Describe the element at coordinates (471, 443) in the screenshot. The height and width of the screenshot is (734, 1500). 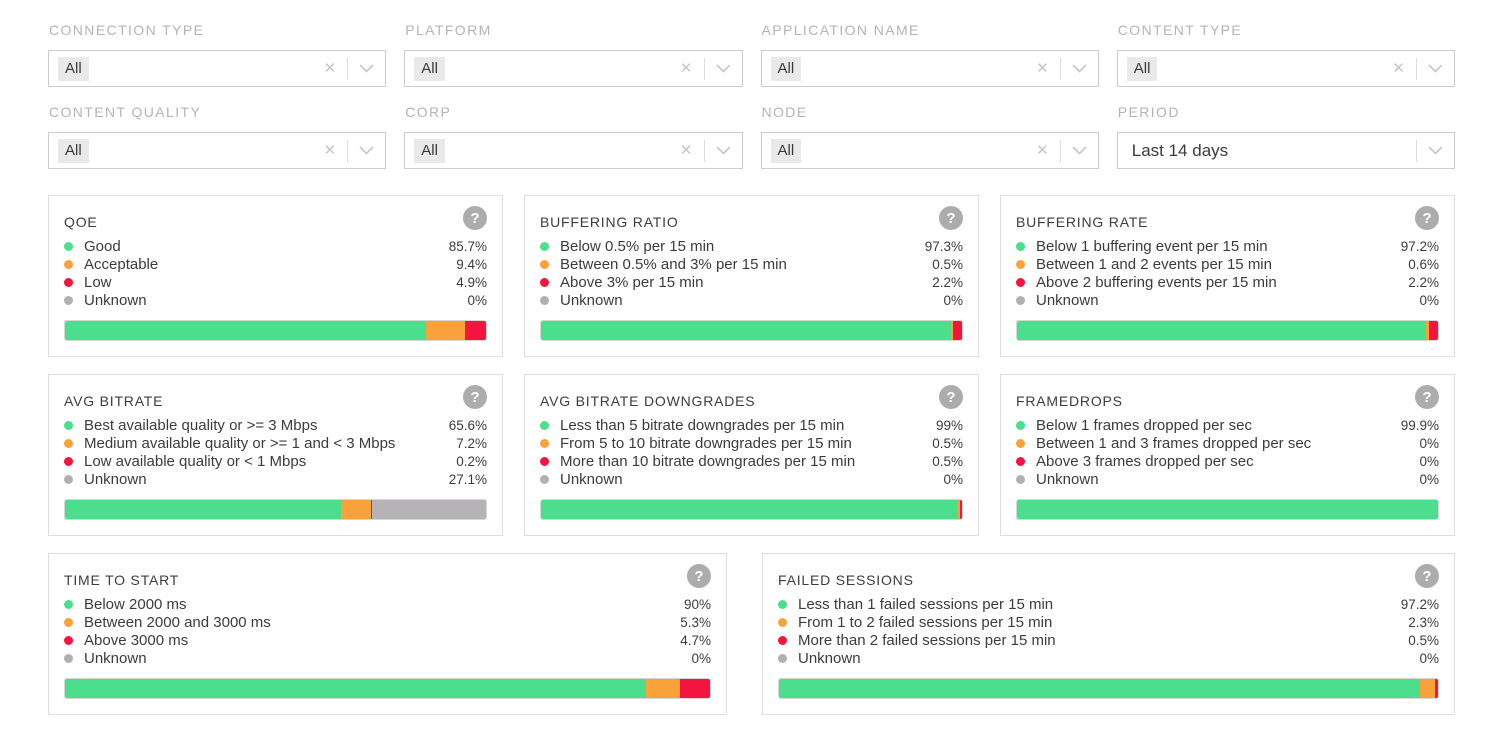
I see `legend-value: 7.2%` at that location.